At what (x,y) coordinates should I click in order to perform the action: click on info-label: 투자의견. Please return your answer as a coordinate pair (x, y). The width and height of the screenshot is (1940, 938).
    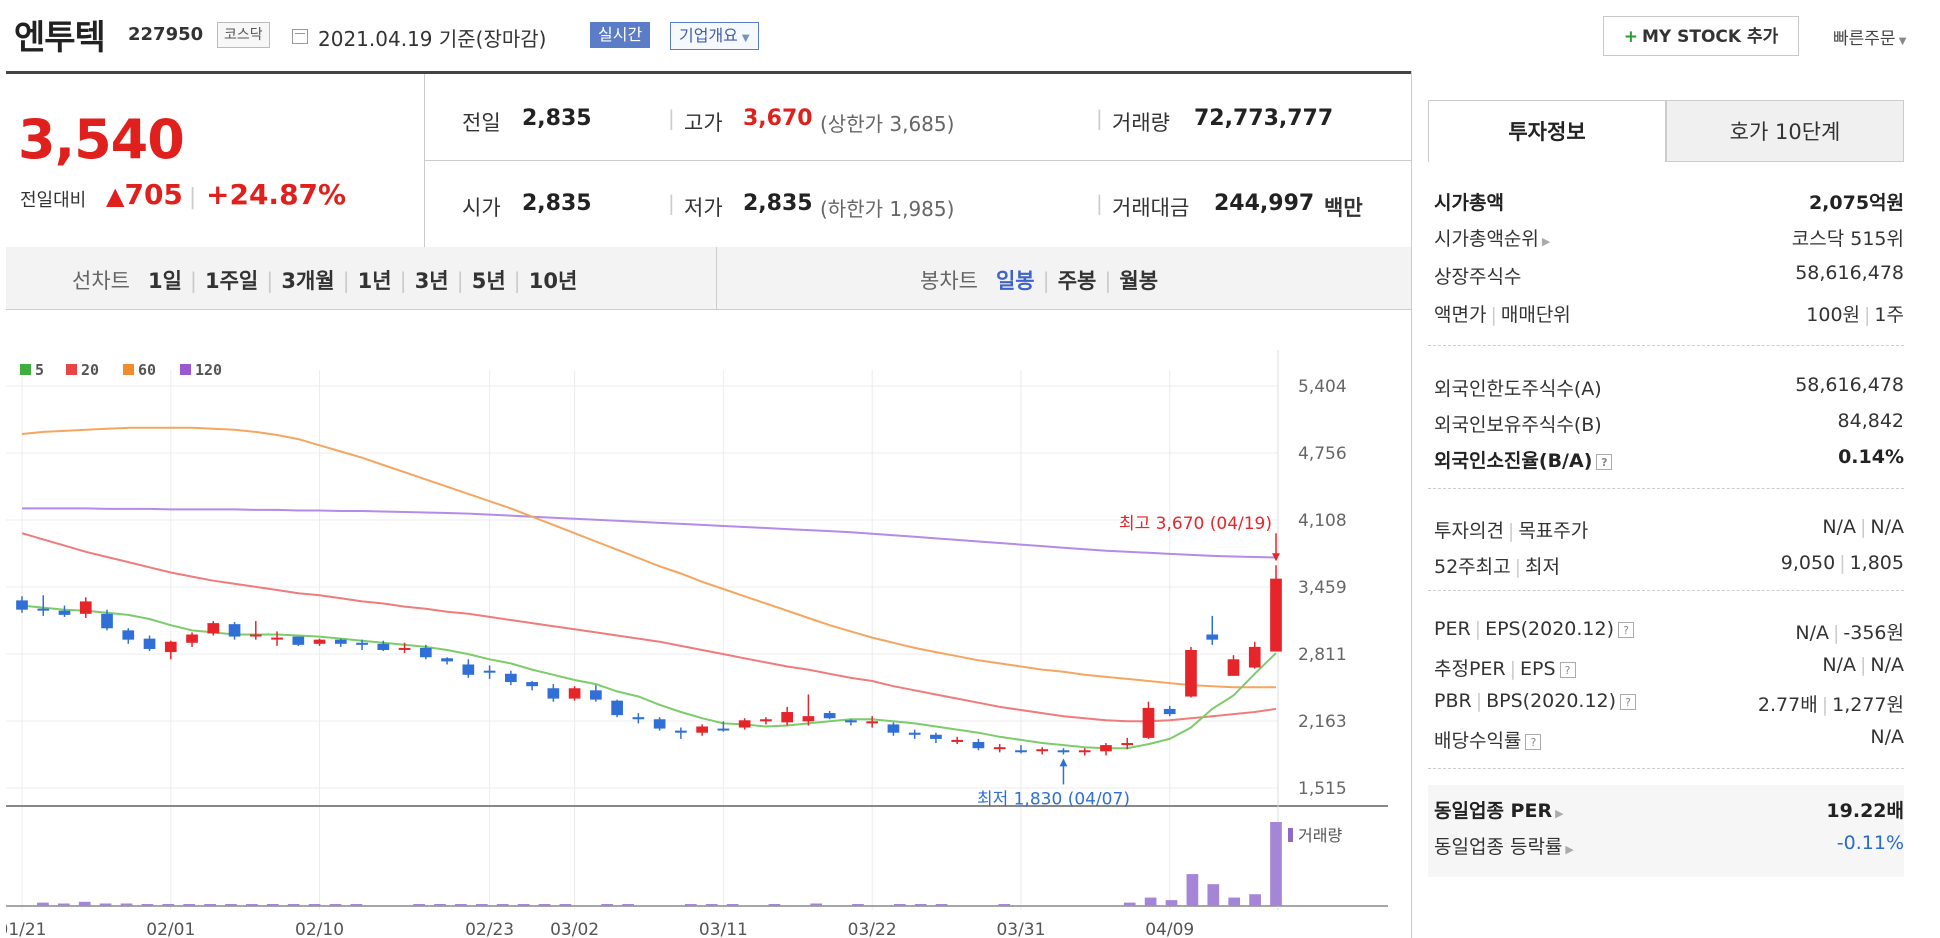
    Looking at the image, I should click on (1469, 531).